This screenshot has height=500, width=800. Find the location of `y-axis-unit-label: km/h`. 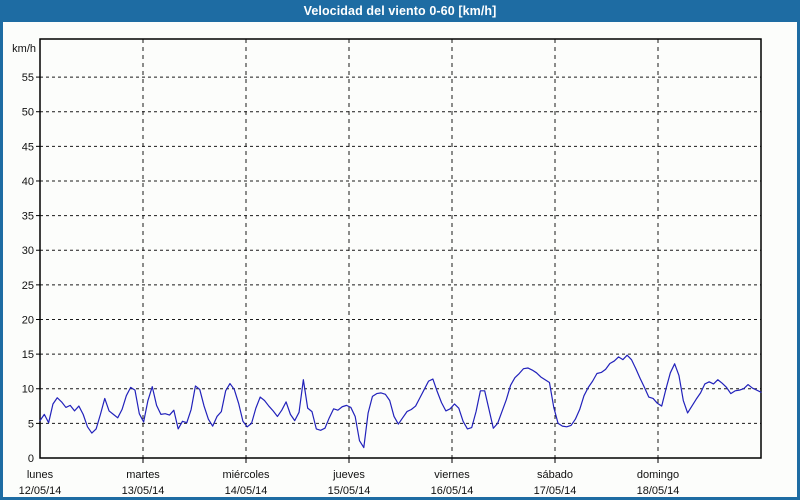

y-axis-unit-label: km/h is located at coordinates (24, 49).